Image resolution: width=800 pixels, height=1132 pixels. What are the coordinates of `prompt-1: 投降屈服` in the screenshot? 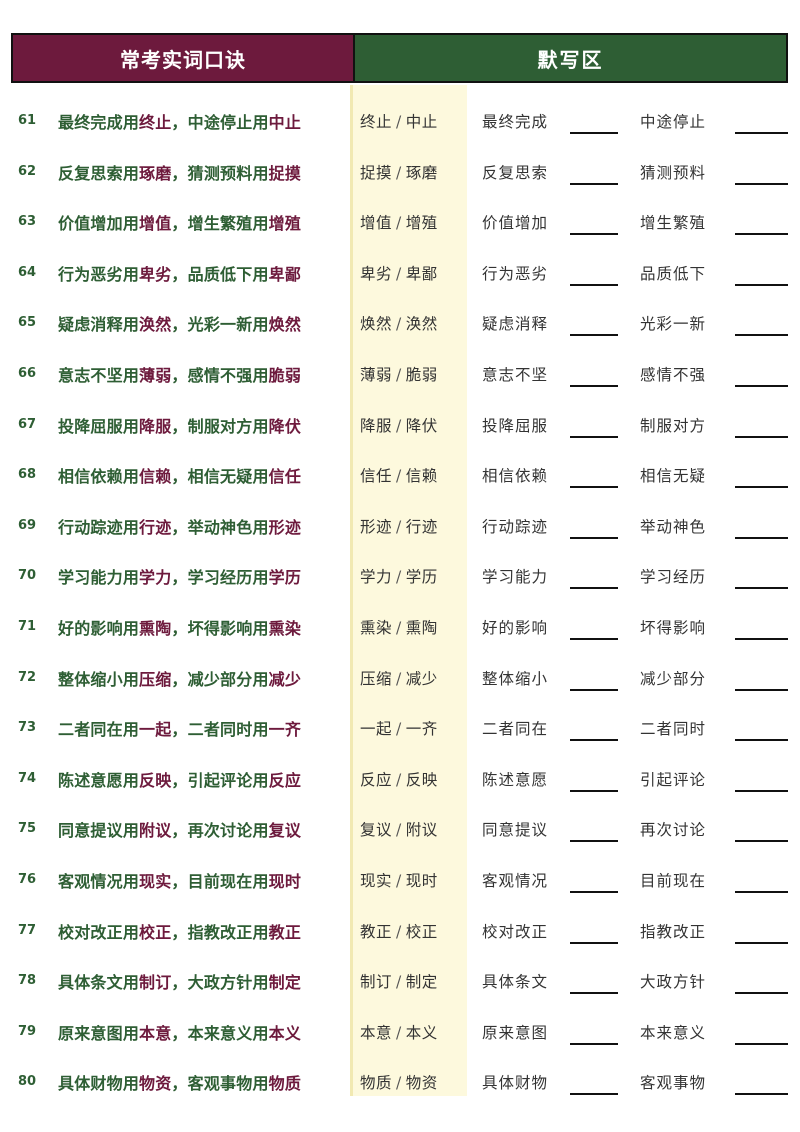 It's located at (515, 425).